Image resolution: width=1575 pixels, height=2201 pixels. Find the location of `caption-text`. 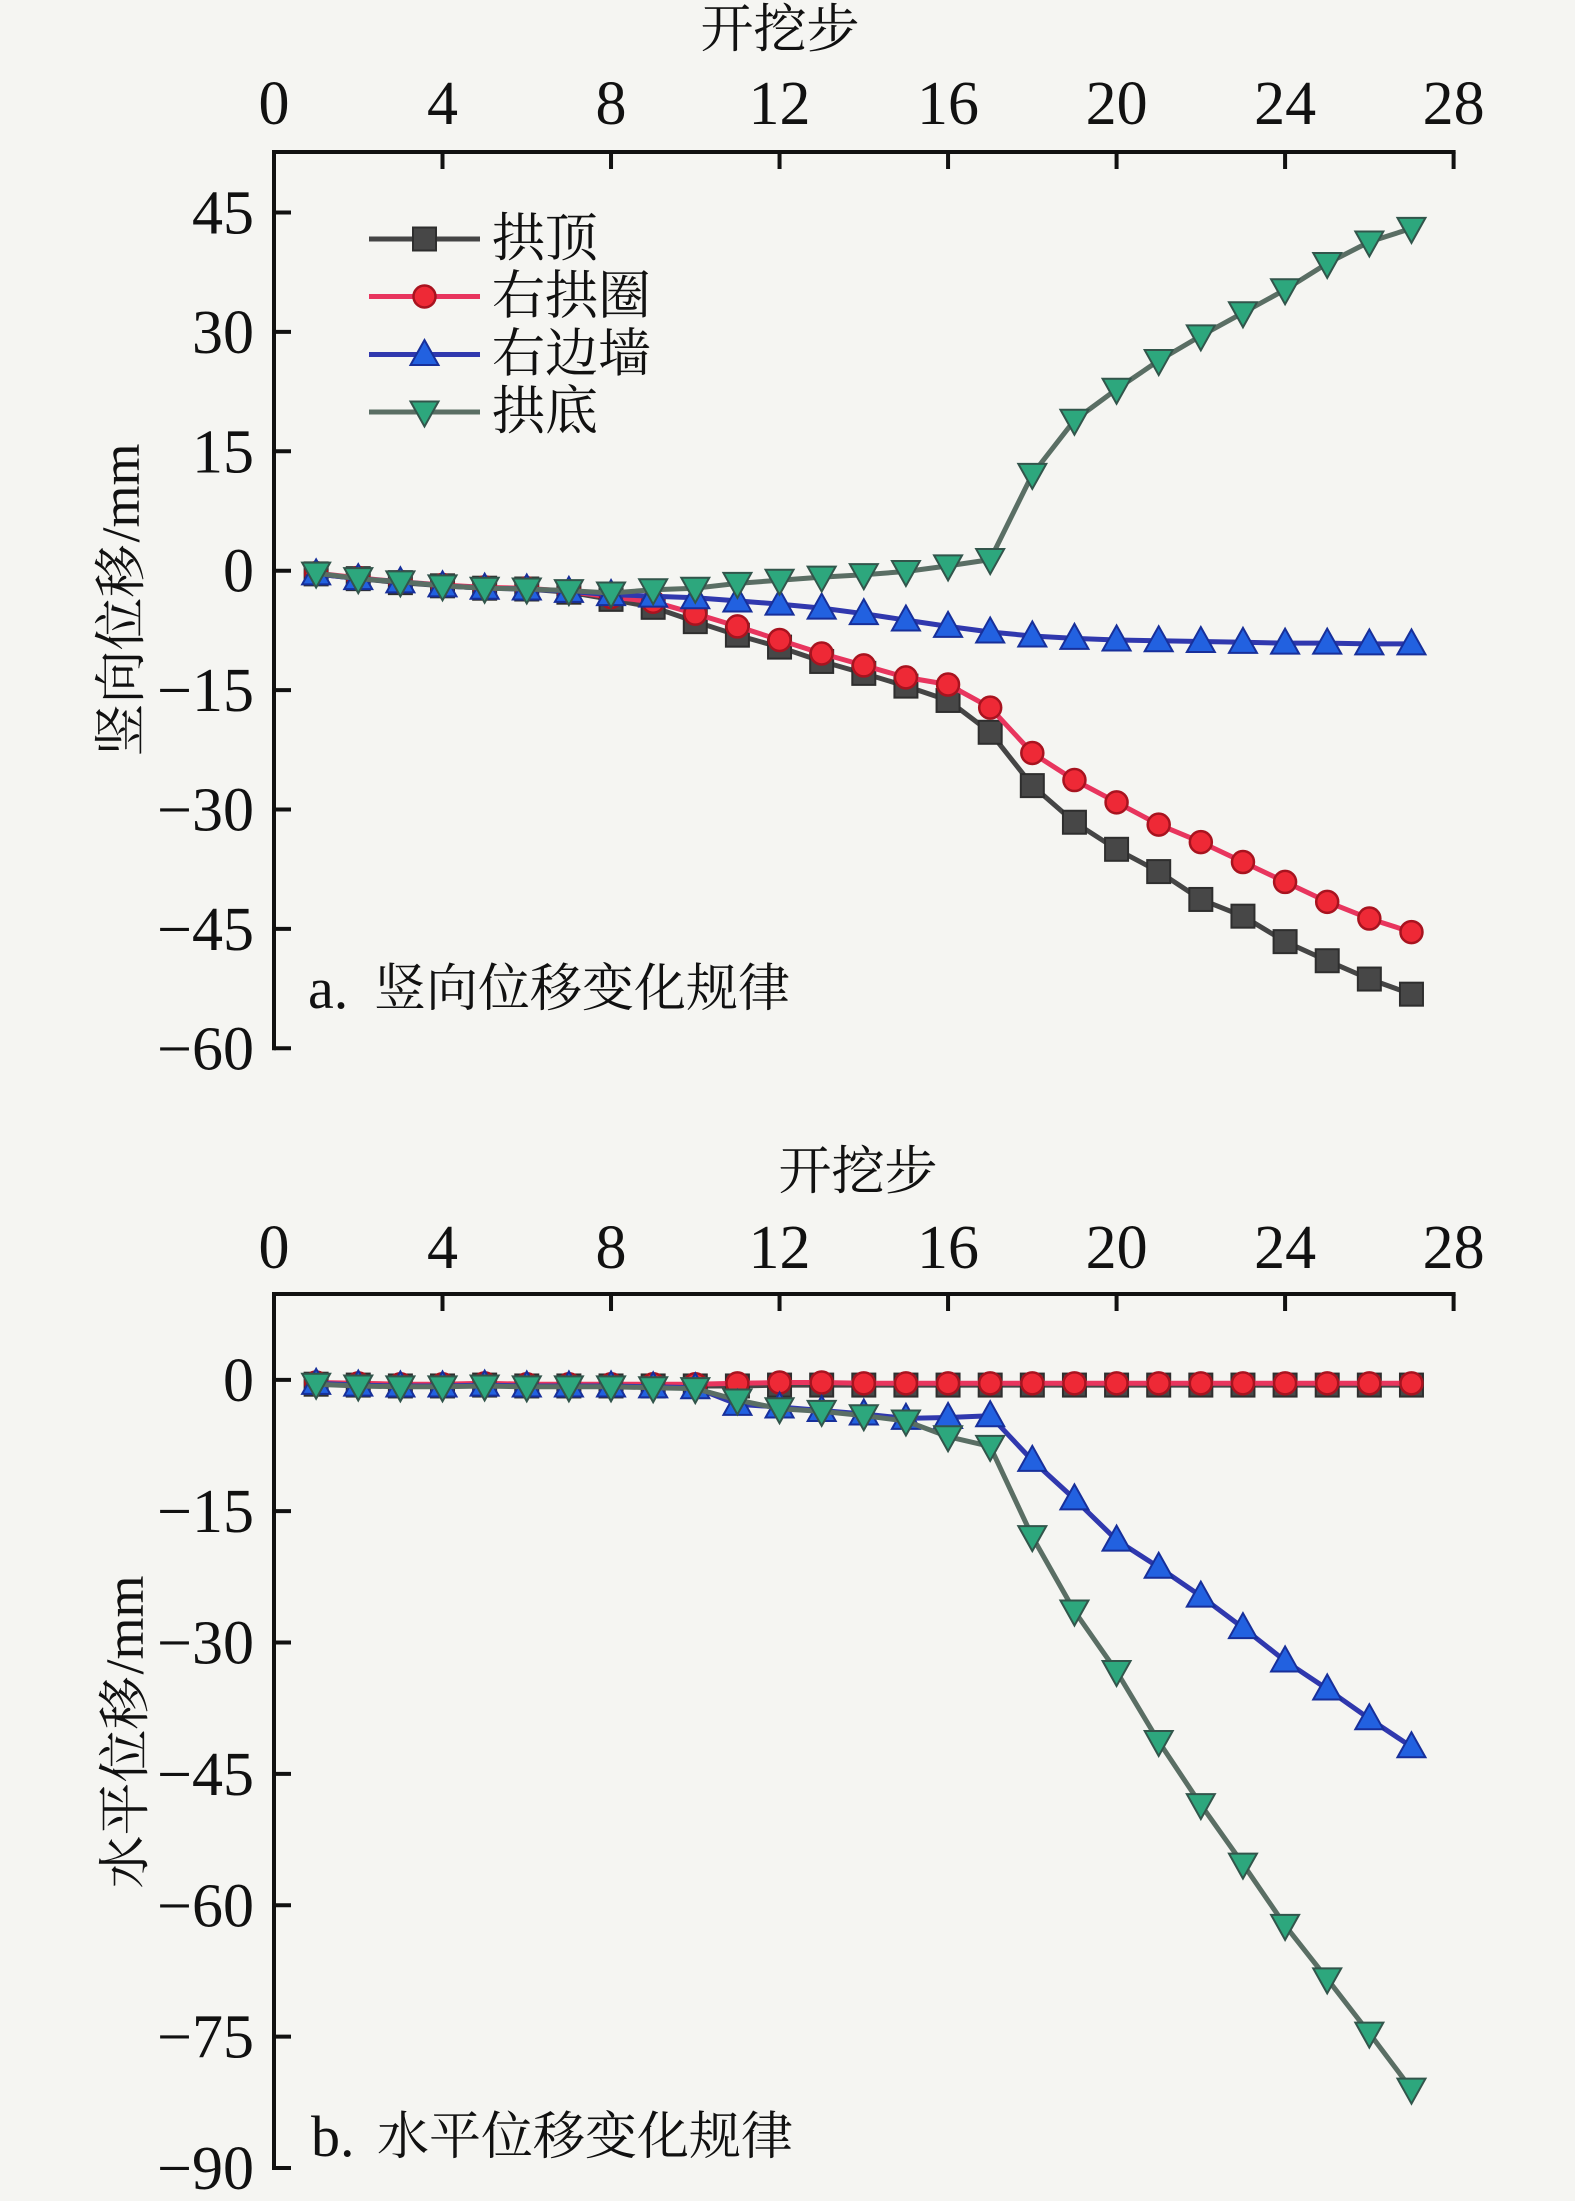

caption-text is located at coordinates (585, 2134).